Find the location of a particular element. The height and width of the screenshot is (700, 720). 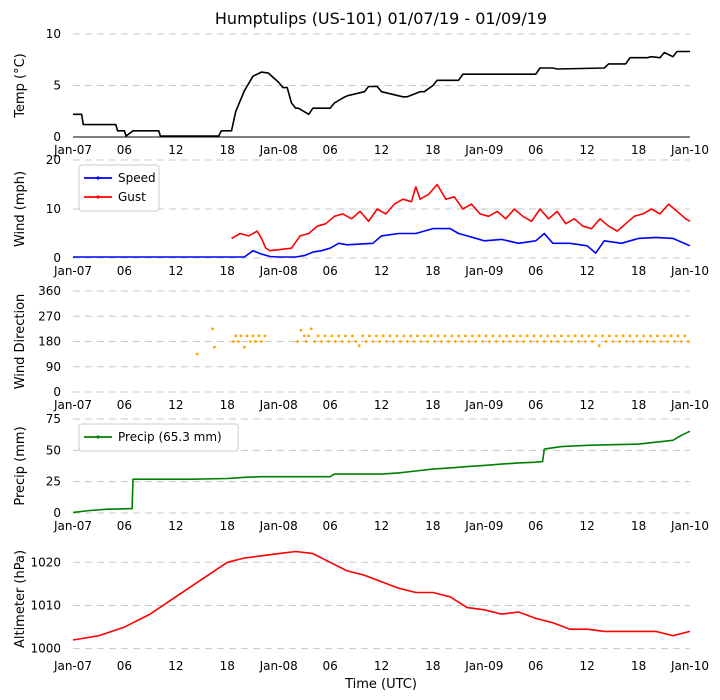

precipitation-x-tick-label-8: Jan-09 is located at coordinates (483, 526).